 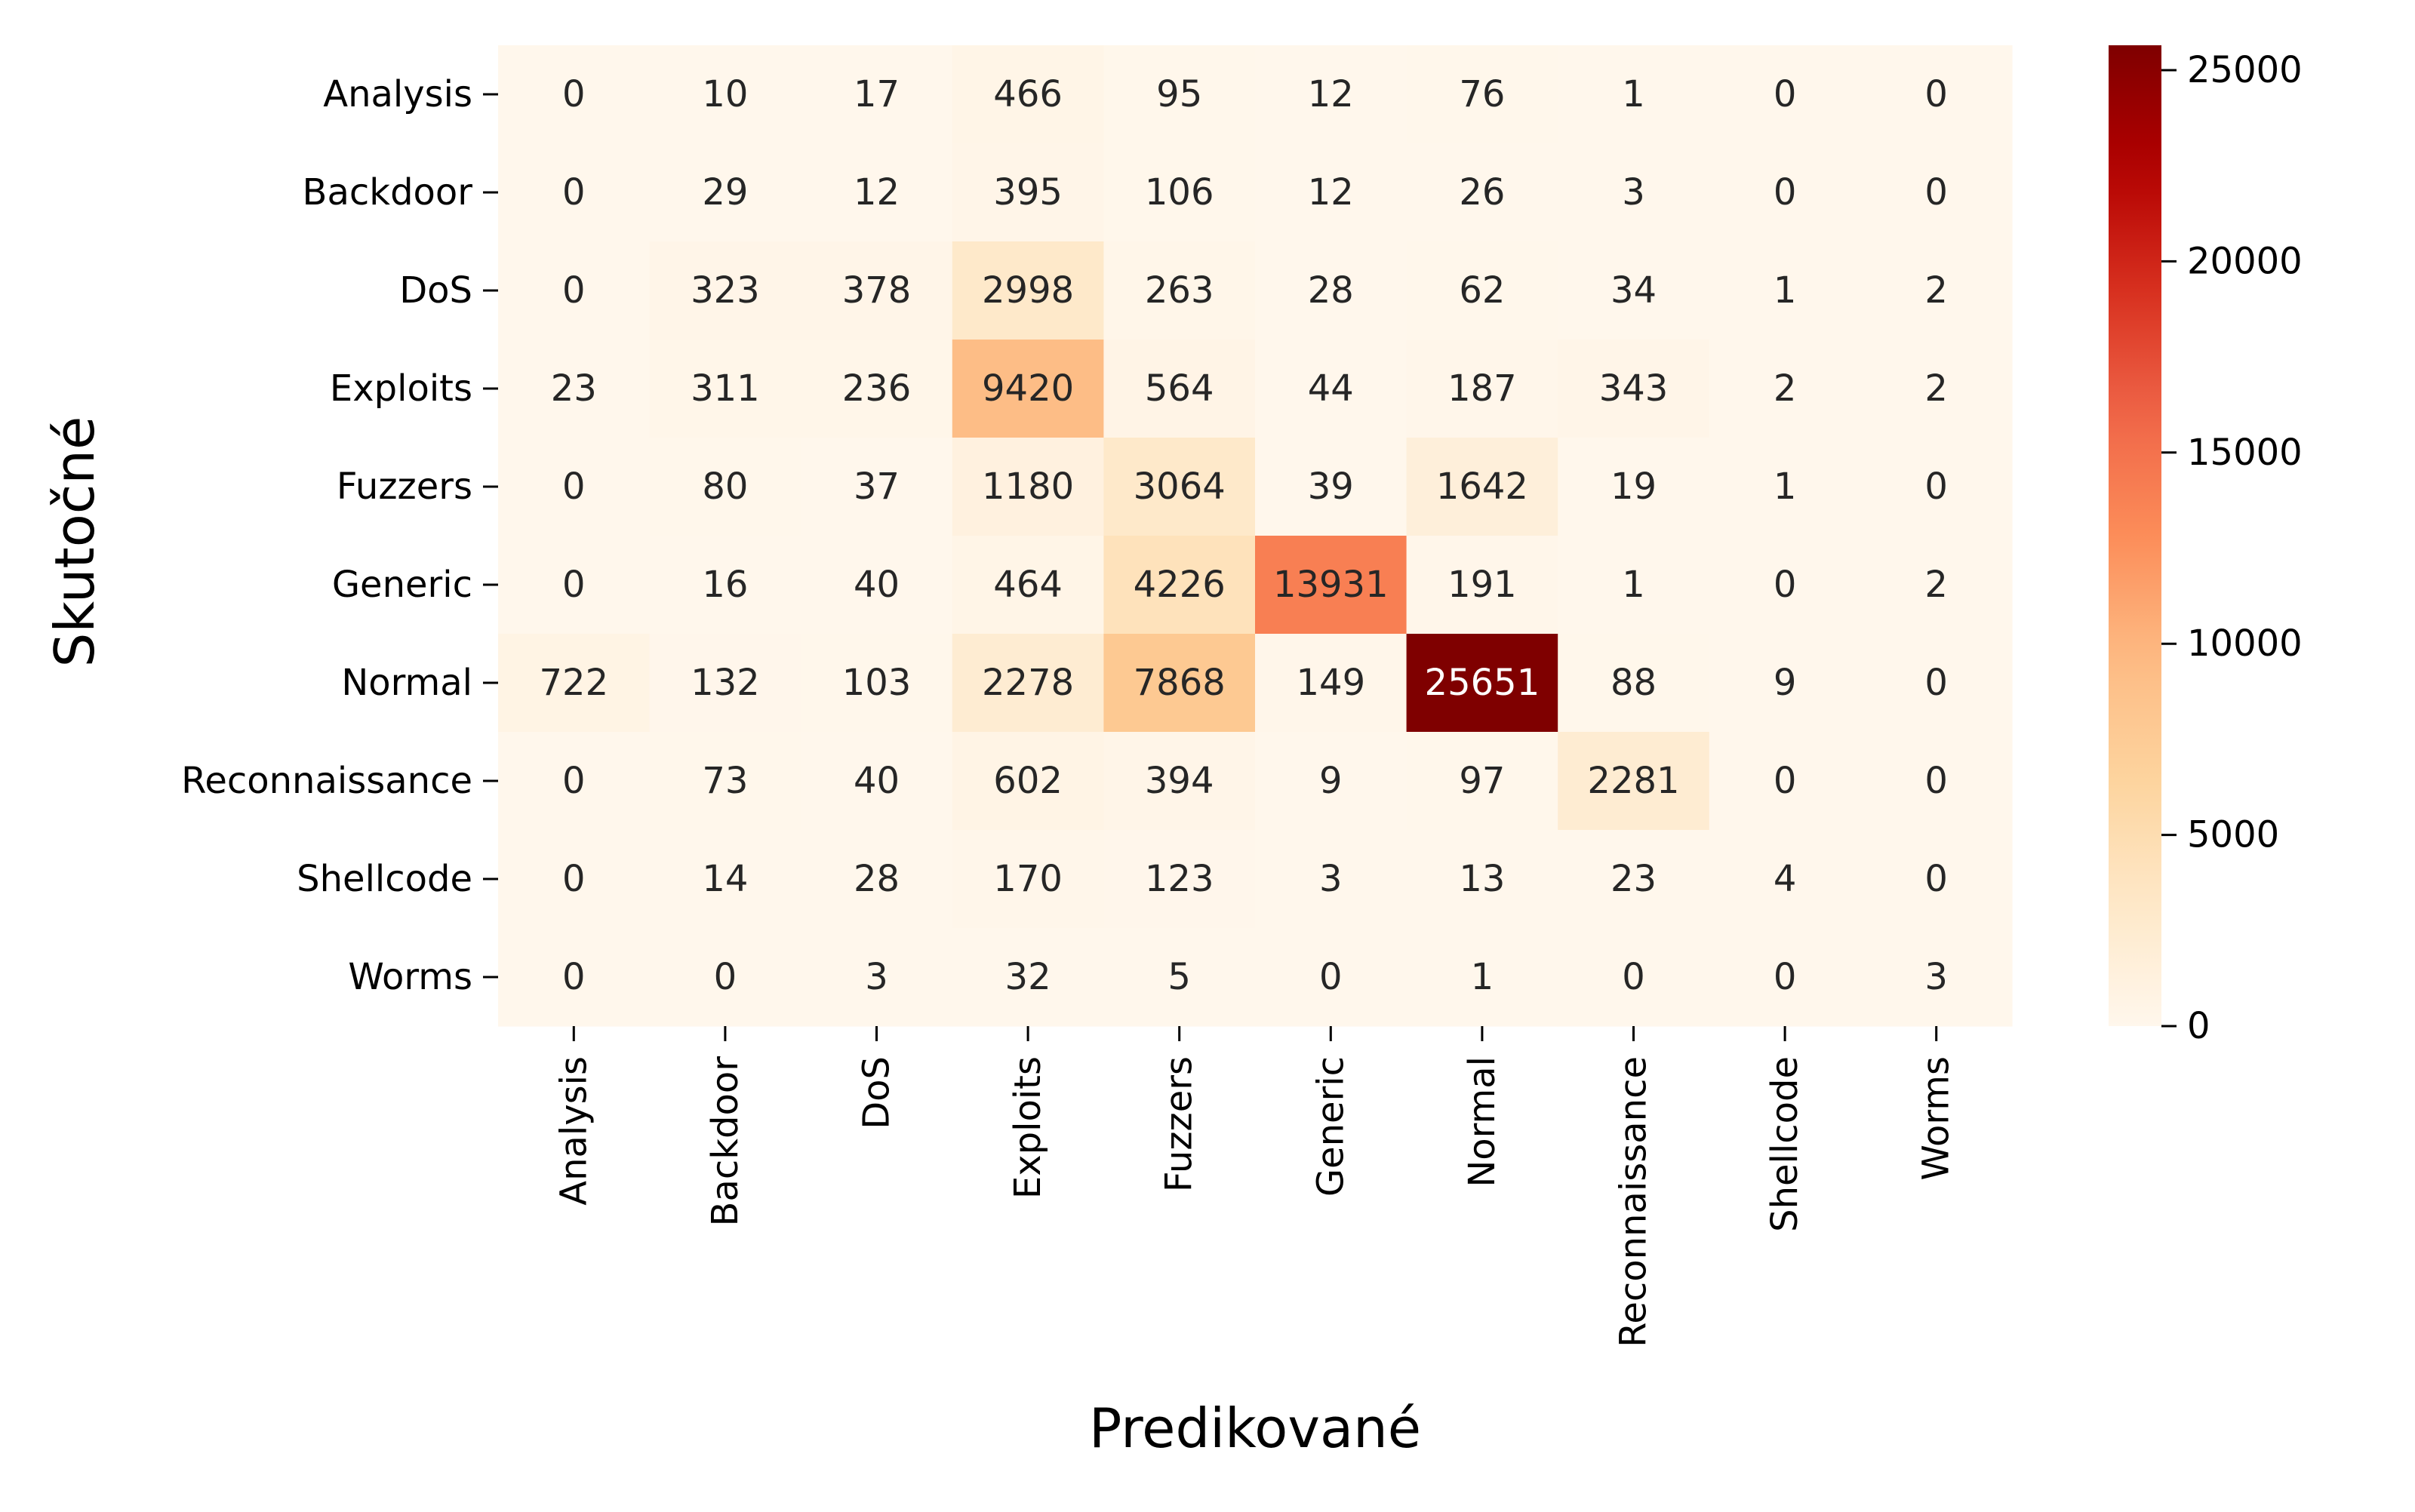 I want to click on cell-value-label-2-8: 1, so click(x=1785, y=290).